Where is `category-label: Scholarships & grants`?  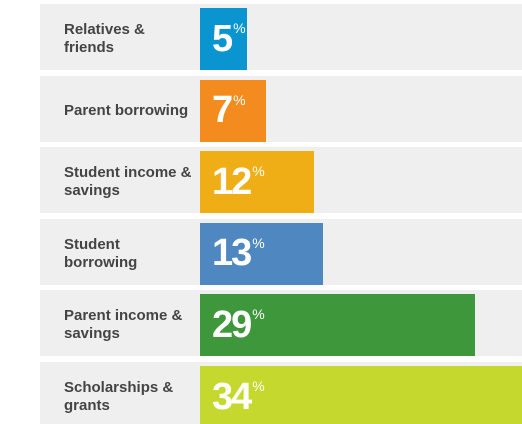
category-label: Scholarships & grants is located at coordinates (119, 396).